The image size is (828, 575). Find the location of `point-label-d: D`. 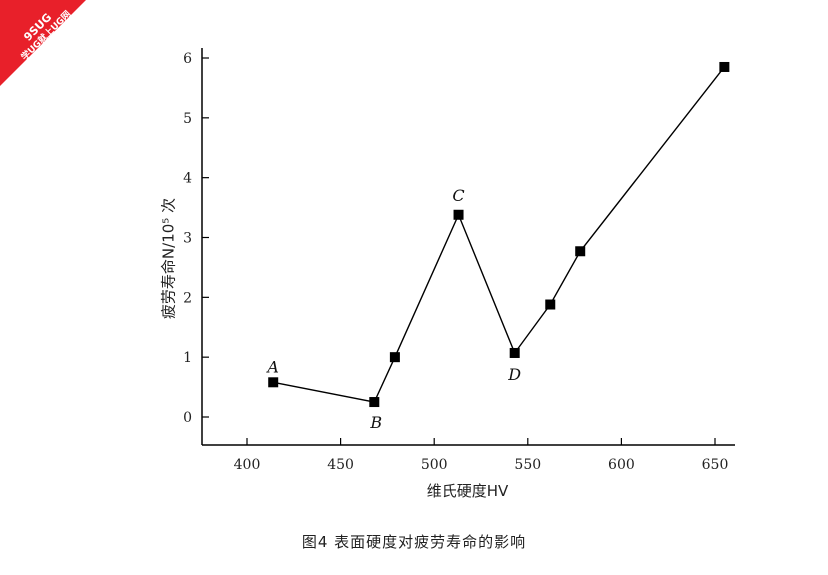

point-label-d: D is located at coordinates (514, 374).